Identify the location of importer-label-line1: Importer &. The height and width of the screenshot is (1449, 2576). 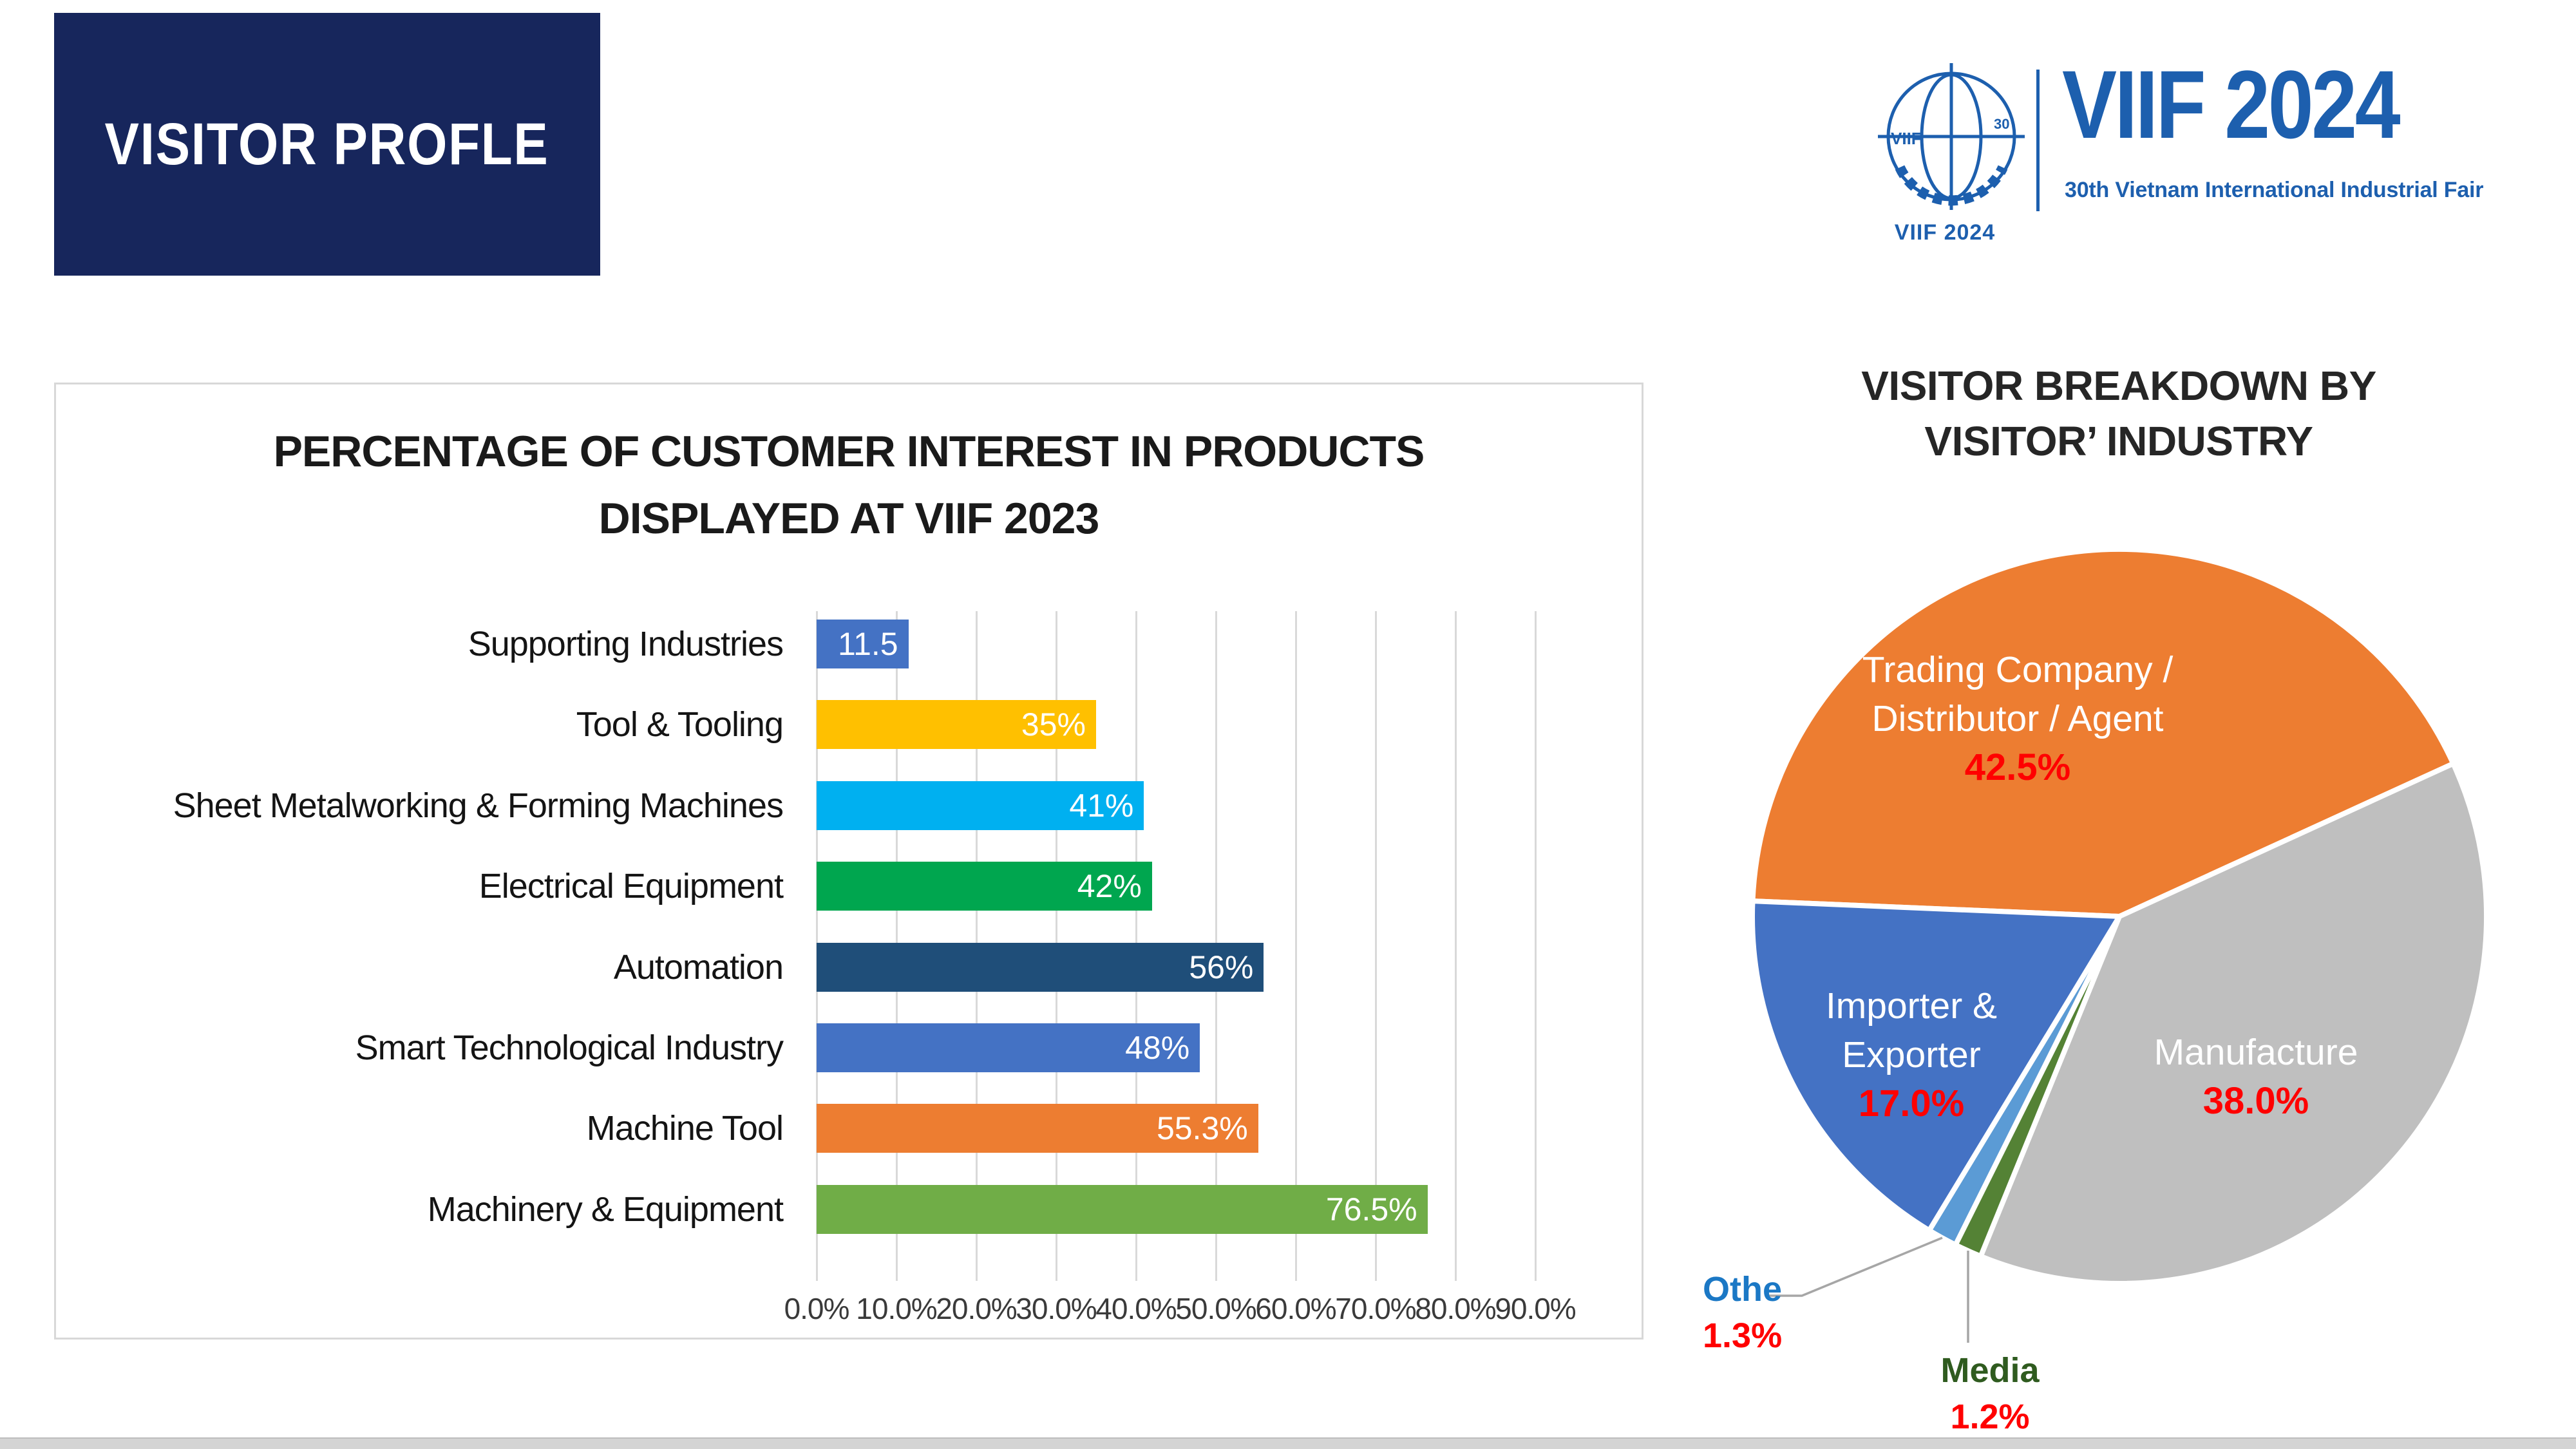
(1911, 1006).